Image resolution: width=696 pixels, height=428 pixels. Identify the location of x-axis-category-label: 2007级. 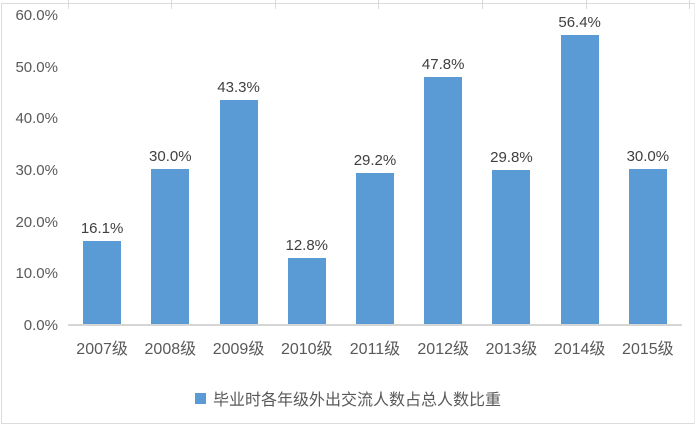
(102, 349).